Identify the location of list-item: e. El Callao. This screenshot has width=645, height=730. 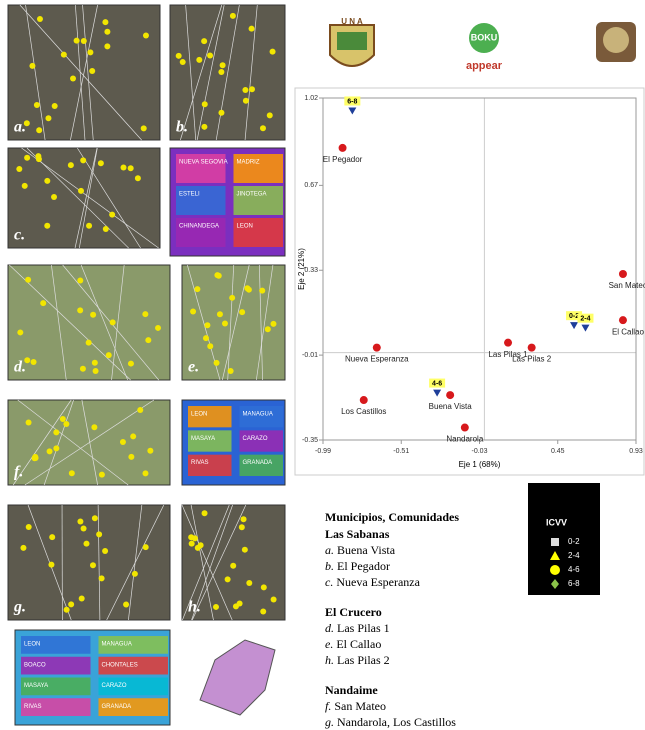
(353, 644).